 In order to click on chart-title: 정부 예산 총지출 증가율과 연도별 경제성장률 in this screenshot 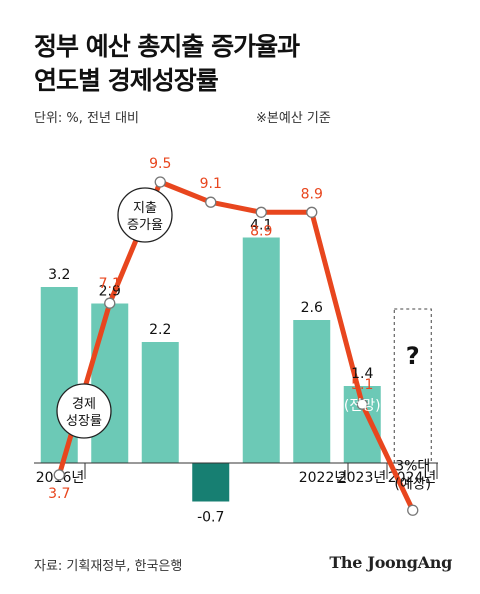, I will do `click(167, 64)`.